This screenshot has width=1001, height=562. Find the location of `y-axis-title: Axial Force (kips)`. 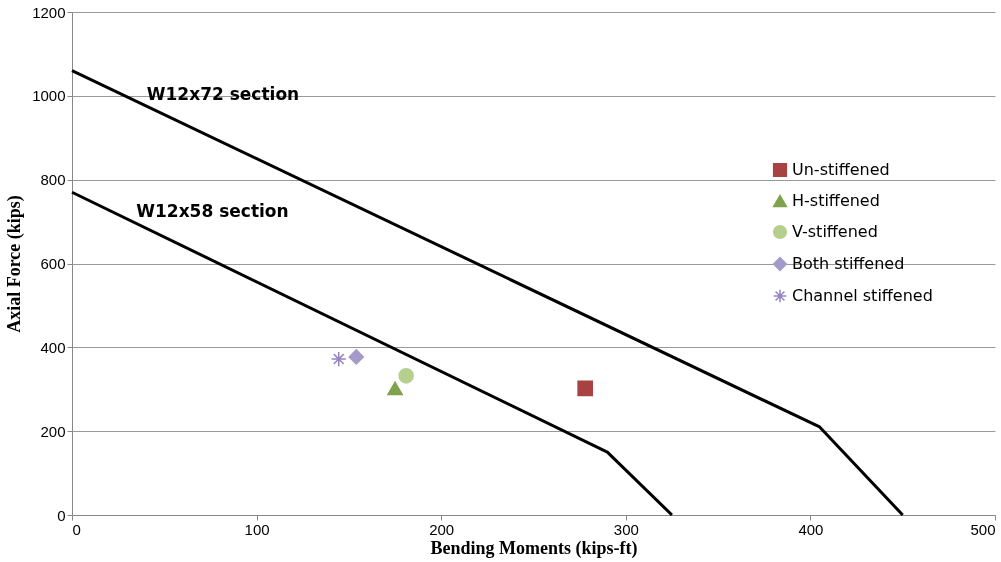

y-axis-title: Axial Force (kips) is located at coordinates (15, 264).